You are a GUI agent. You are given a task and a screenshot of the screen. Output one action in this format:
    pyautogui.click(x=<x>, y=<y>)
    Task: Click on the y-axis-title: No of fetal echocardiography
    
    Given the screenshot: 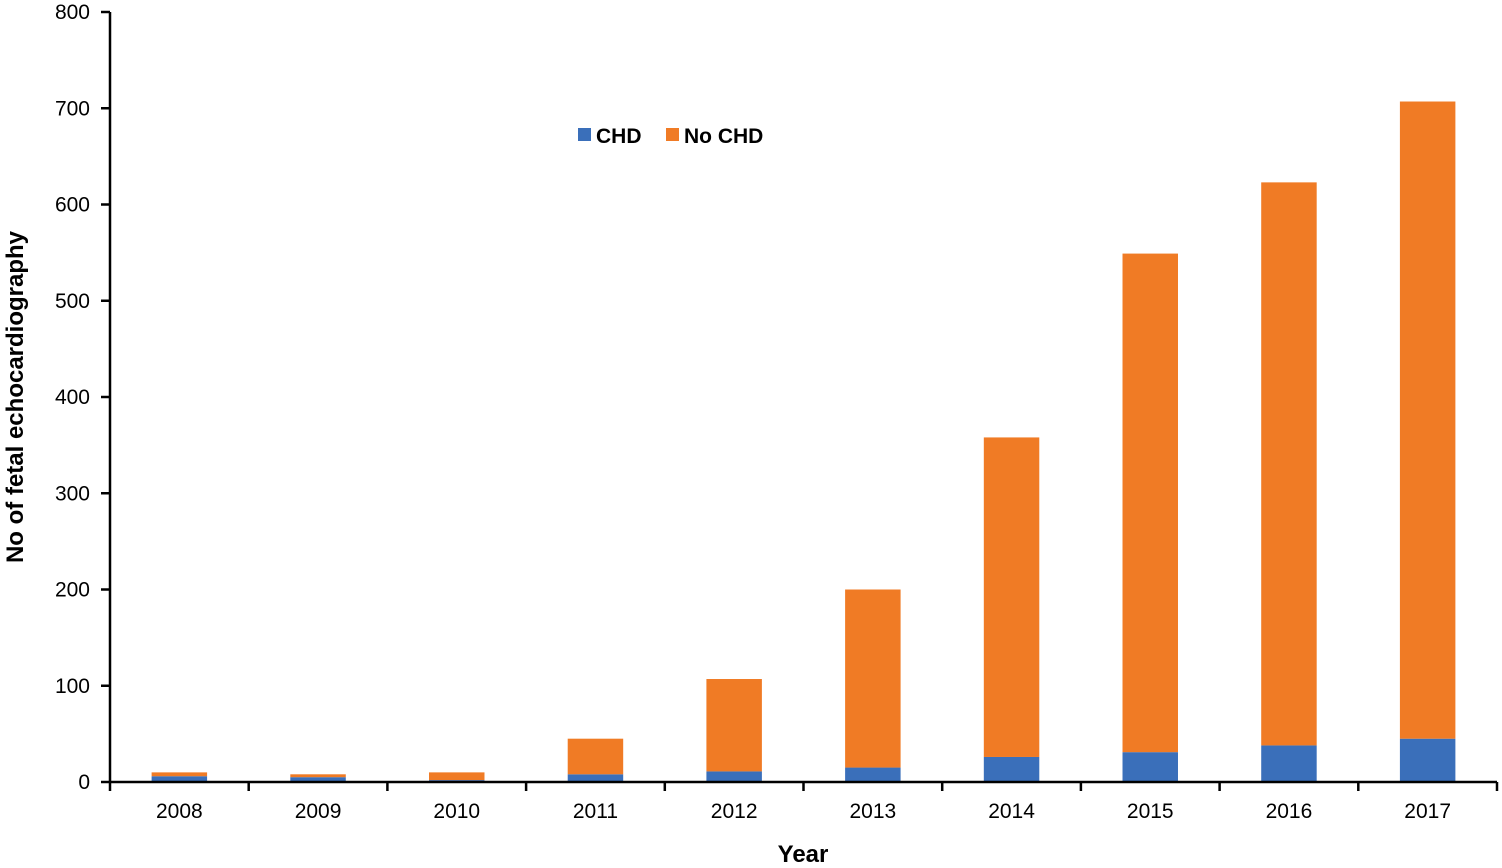 What is the action you would take?
    pyautogui.click(x=15, y=396)
    